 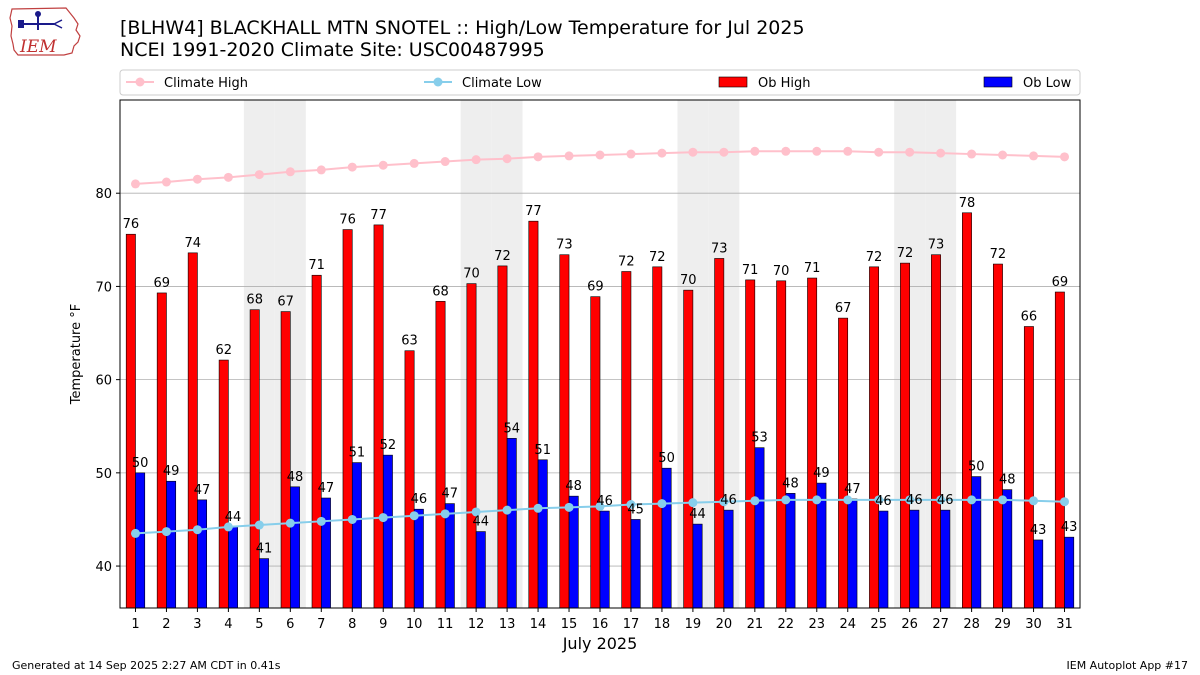 I want to click on x-tick-label: 13, so click(x=507, y=624).